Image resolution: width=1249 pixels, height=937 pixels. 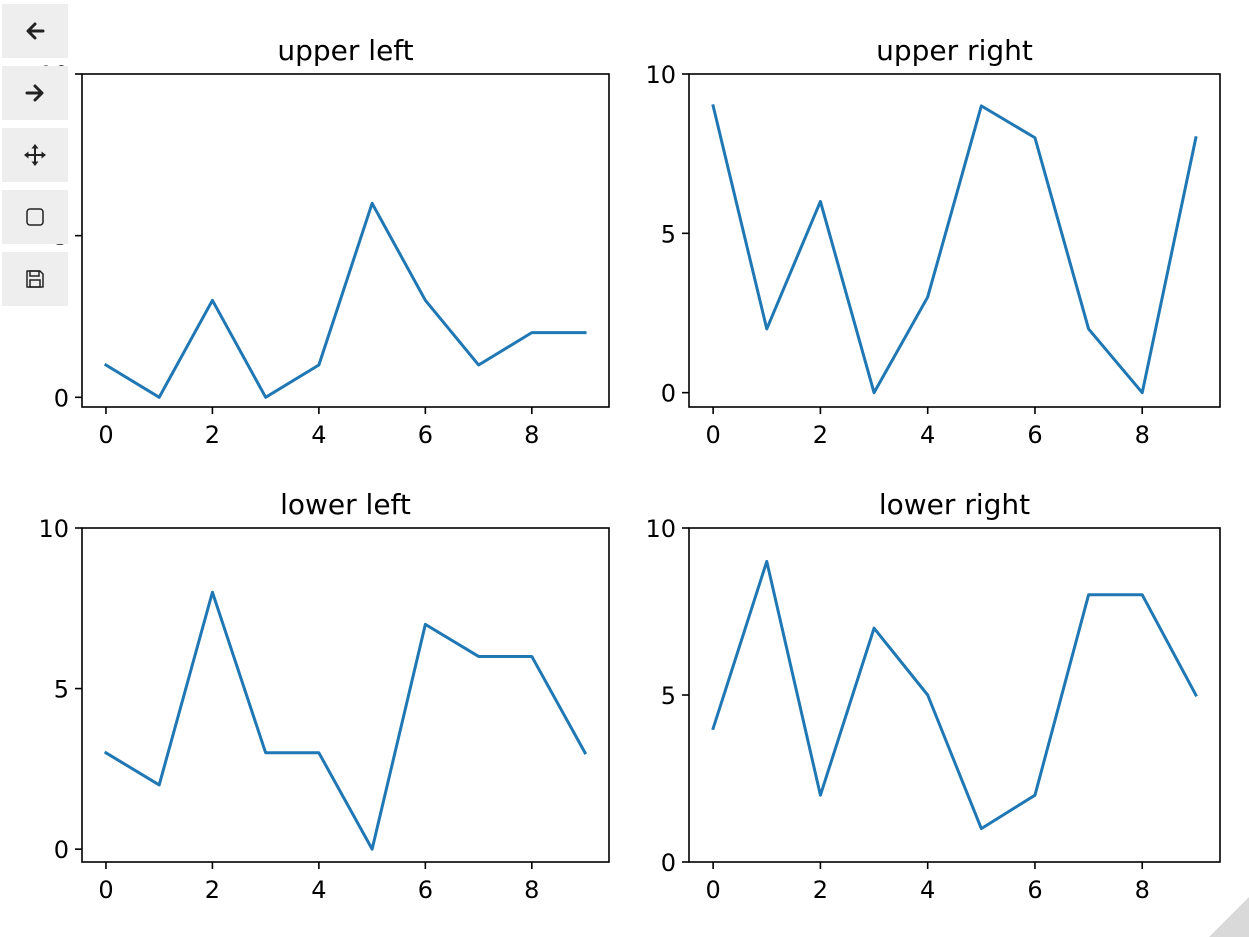 I want to click on save-icon, so click(x=35, y=279).